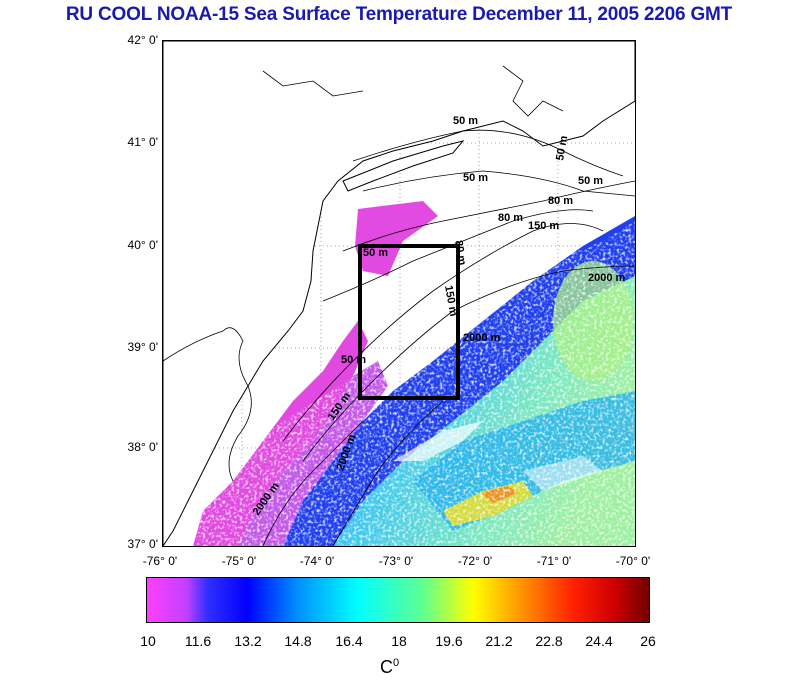  I want to click on lat-label-40: 40° 0', so click(142, 245).